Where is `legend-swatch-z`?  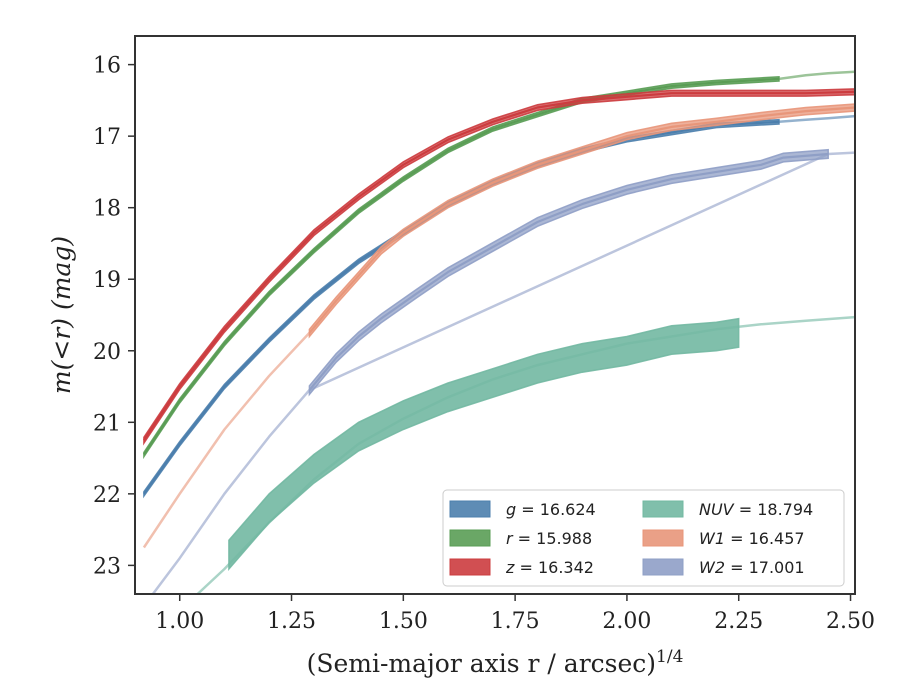
legend-swatch-z is located at coordinates (470, 567).